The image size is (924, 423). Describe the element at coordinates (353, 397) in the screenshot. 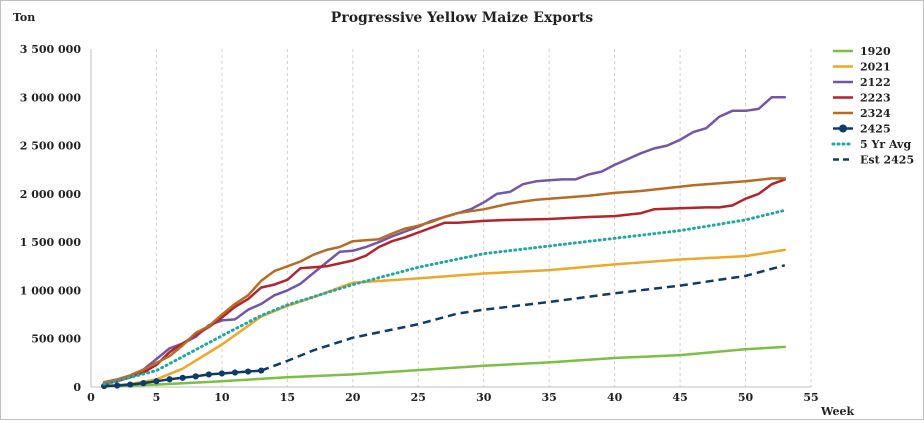

I see `x-tick-label: 20` at that location.